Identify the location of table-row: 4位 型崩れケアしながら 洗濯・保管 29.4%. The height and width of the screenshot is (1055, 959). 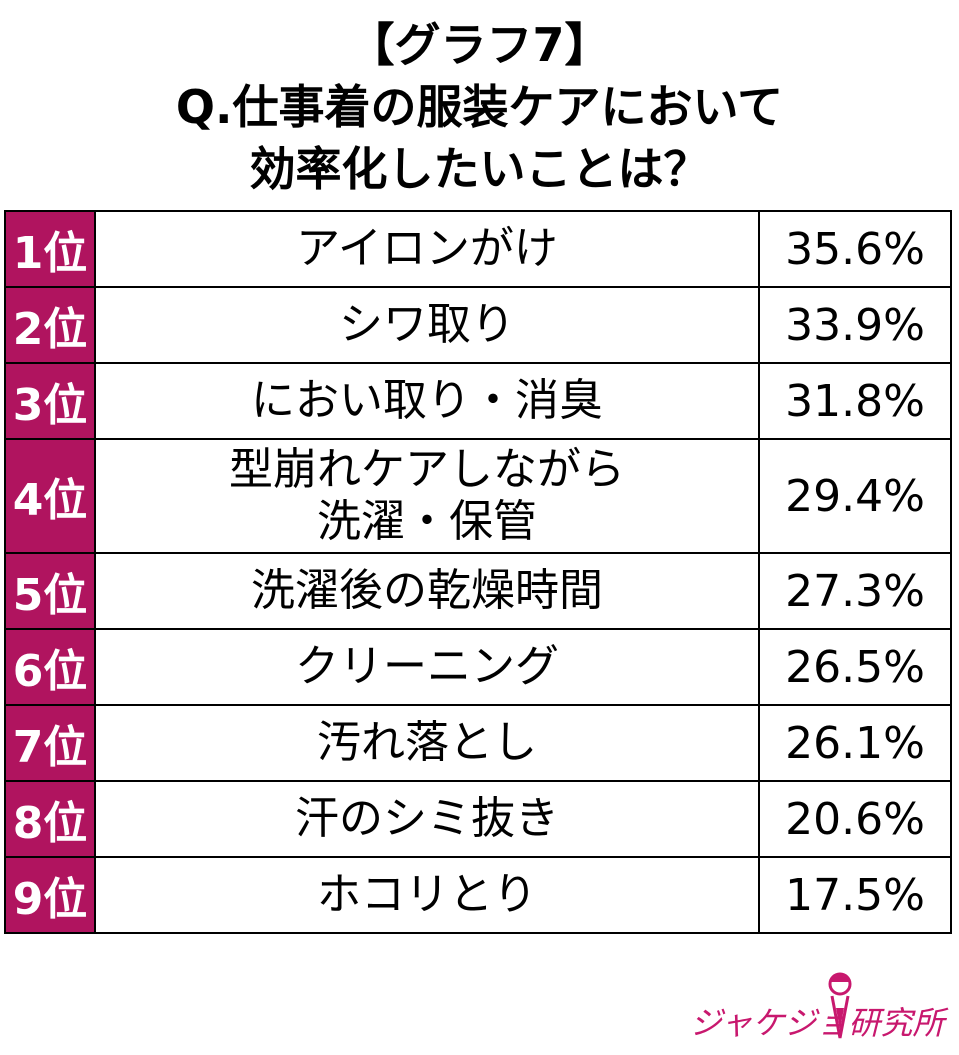
(478, 496).